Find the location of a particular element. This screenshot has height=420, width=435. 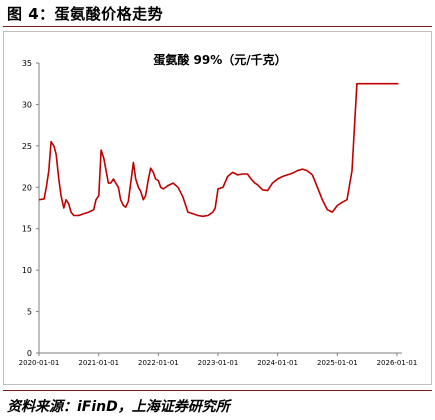

y-tick-label: 5 is located at coordinates (29, 312).